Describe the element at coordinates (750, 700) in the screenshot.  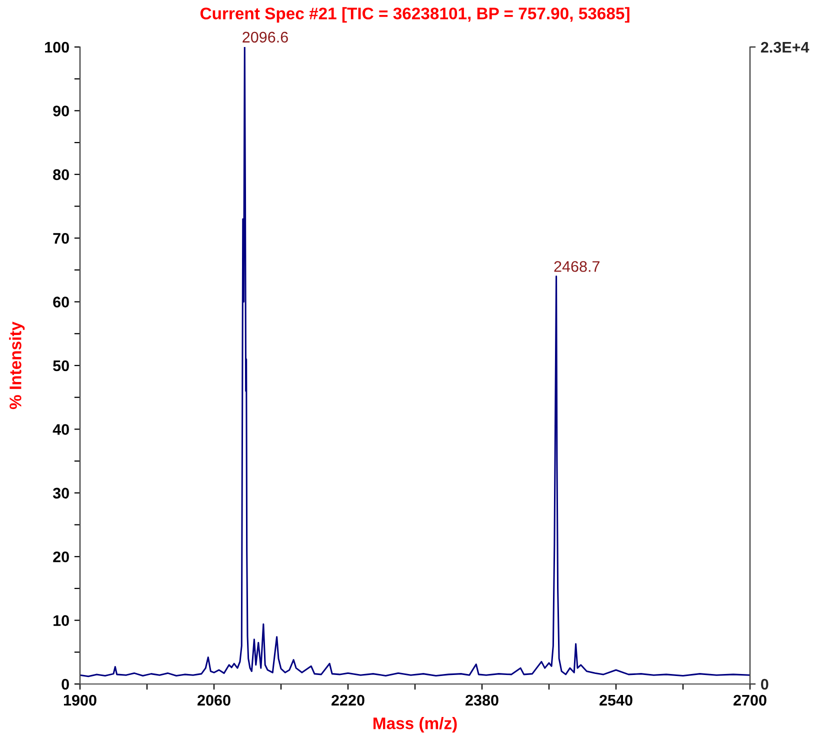
I see `x-tick-label: 2700` at that location.